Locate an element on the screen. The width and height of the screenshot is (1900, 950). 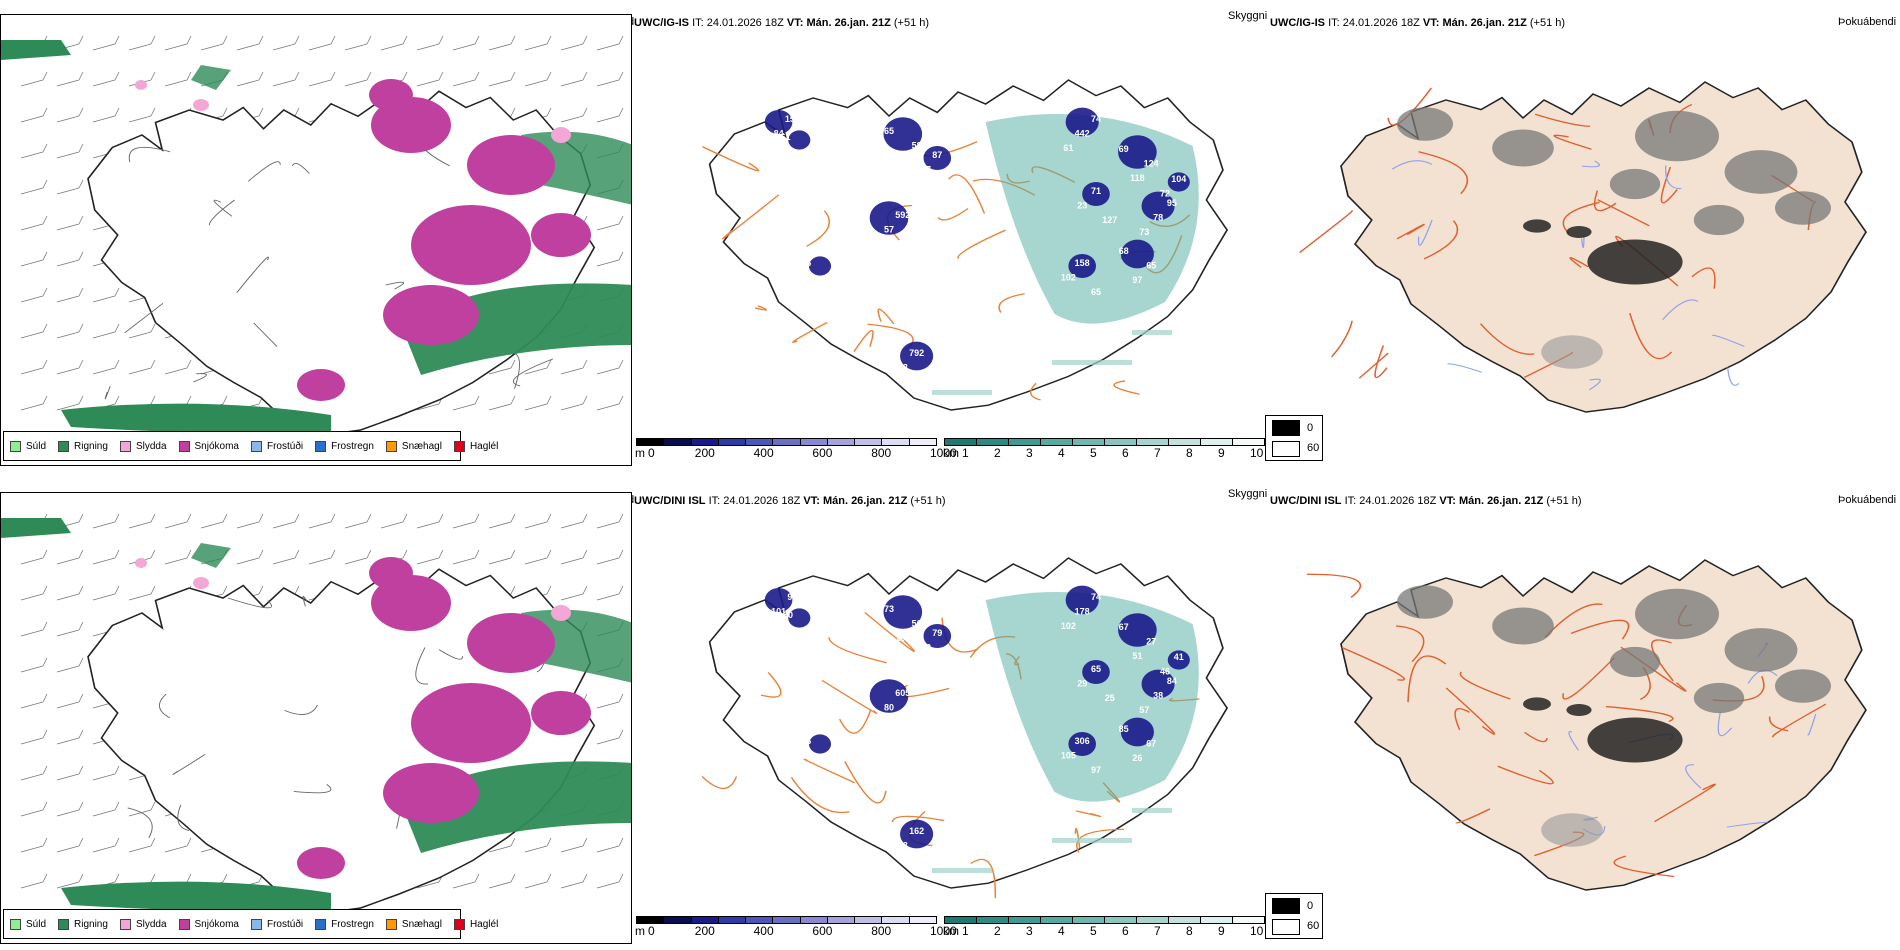
legend-label: Snæhagl is located at coordinates (421, 924).